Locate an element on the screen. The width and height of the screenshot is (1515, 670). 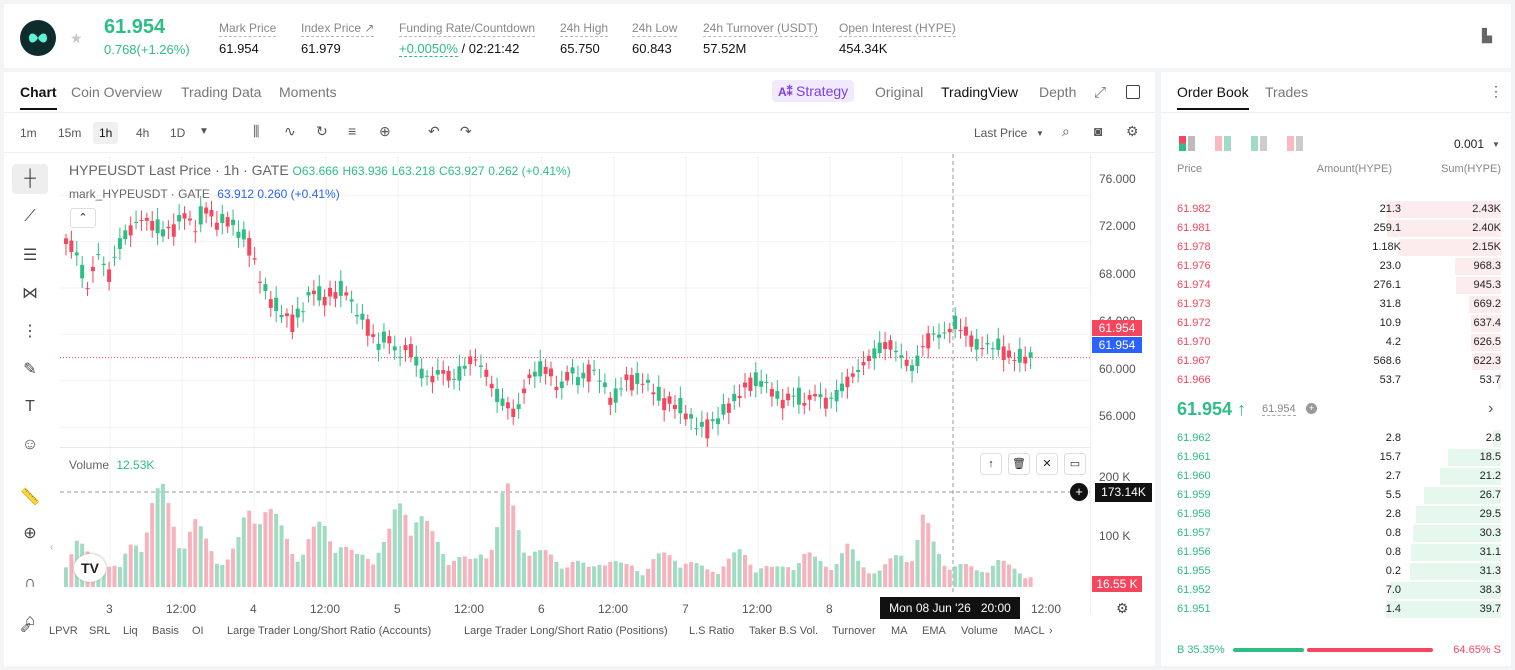
gear-icon: ⚙ is located at coordinates (1132, 131).